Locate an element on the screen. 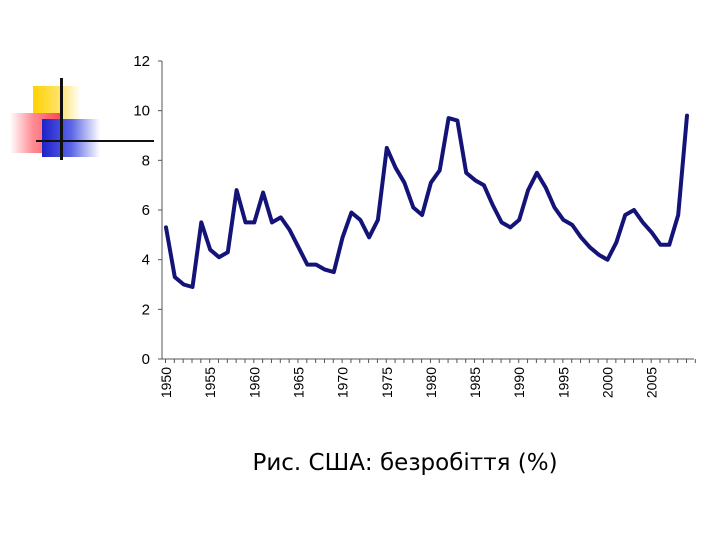 This screenshot has width=720, height=540. y-tick-label: 6 is located at coordinates (146, 210).